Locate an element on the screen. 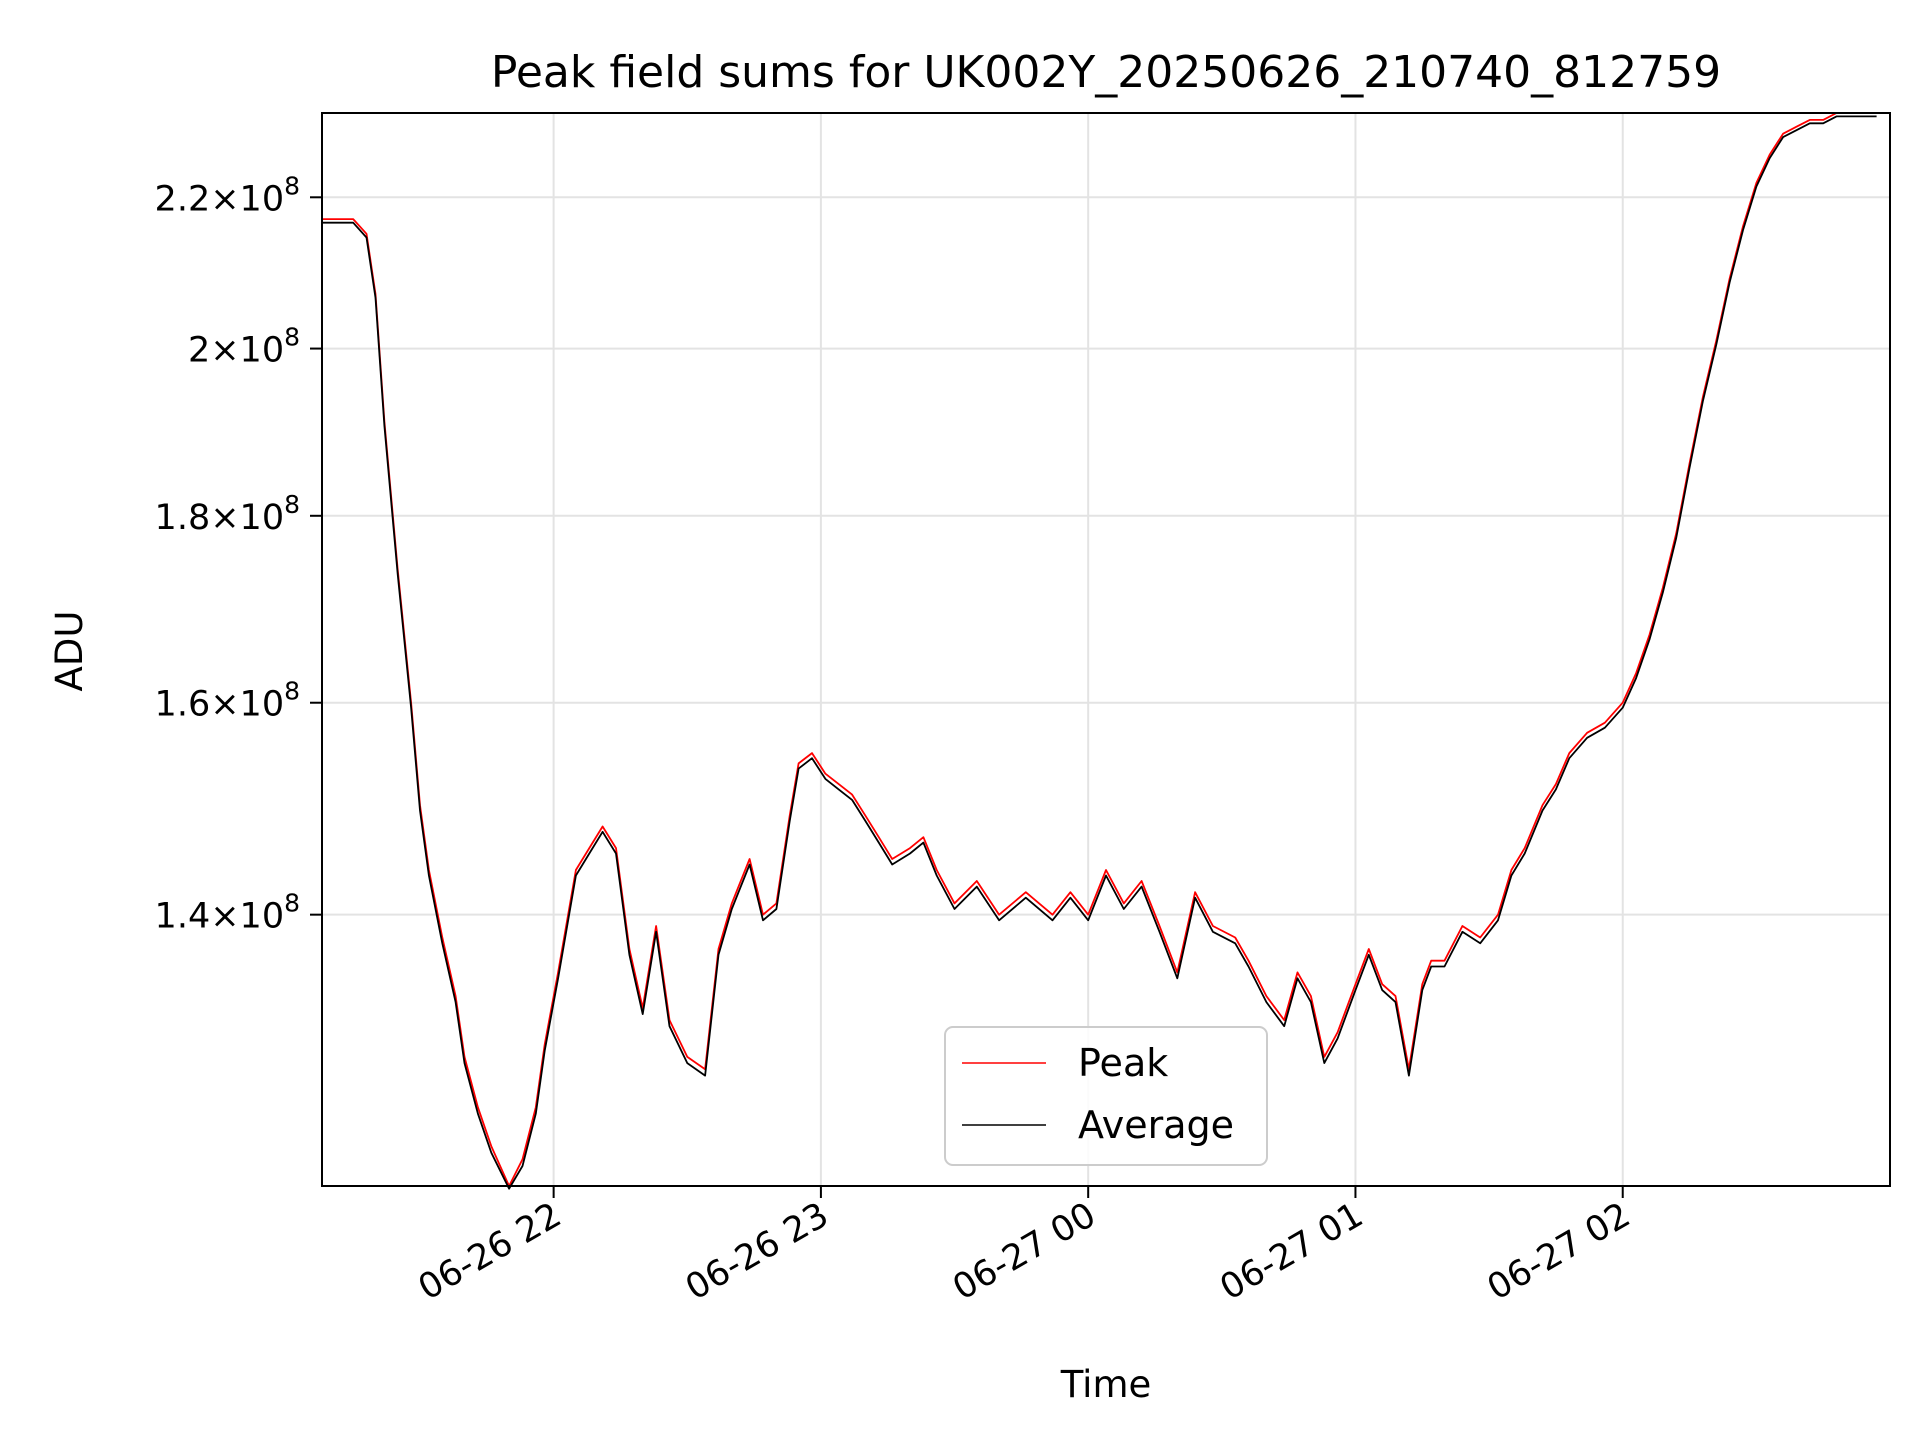  y-tick-label: 2×10⁸ is located at coordinates (244, 347).